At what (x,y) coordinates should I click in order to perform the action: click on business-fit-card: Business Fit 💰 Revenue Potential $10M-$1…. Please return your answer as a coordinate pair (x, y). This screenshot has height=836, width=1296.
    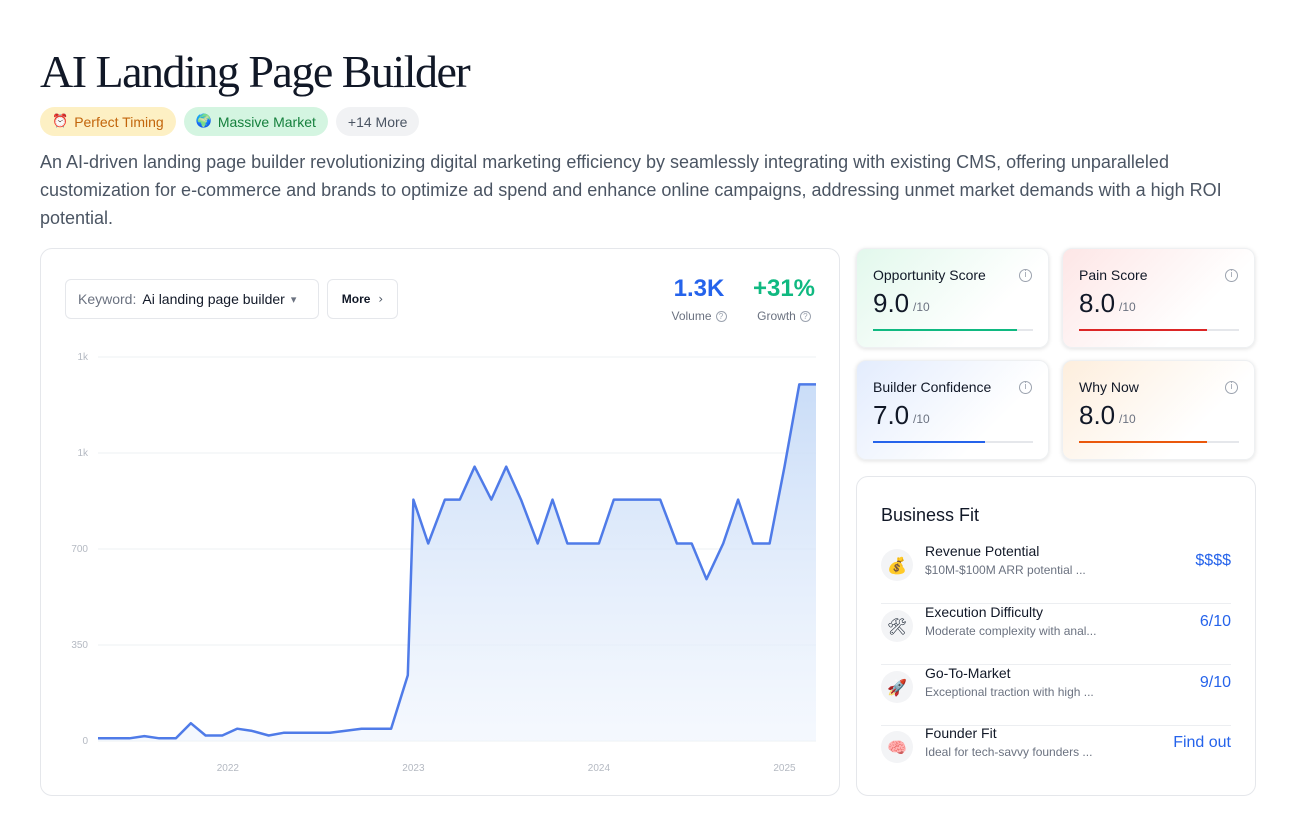
    Looking at the image, I should click on (1056, 636).